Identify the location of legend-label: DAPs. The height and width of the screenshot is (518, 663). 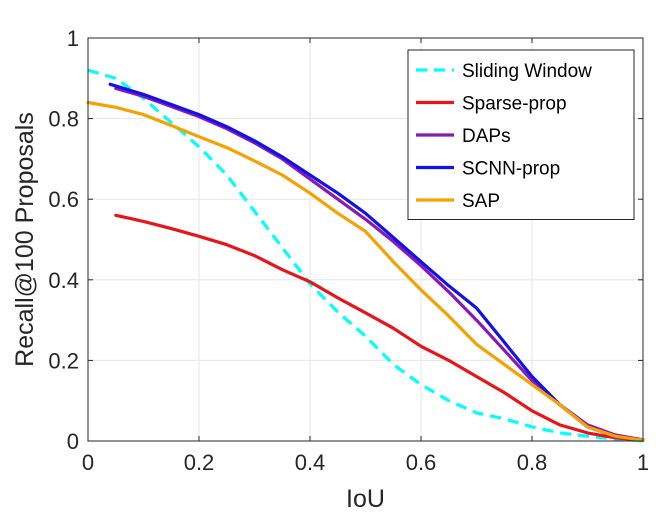
(486, 136).